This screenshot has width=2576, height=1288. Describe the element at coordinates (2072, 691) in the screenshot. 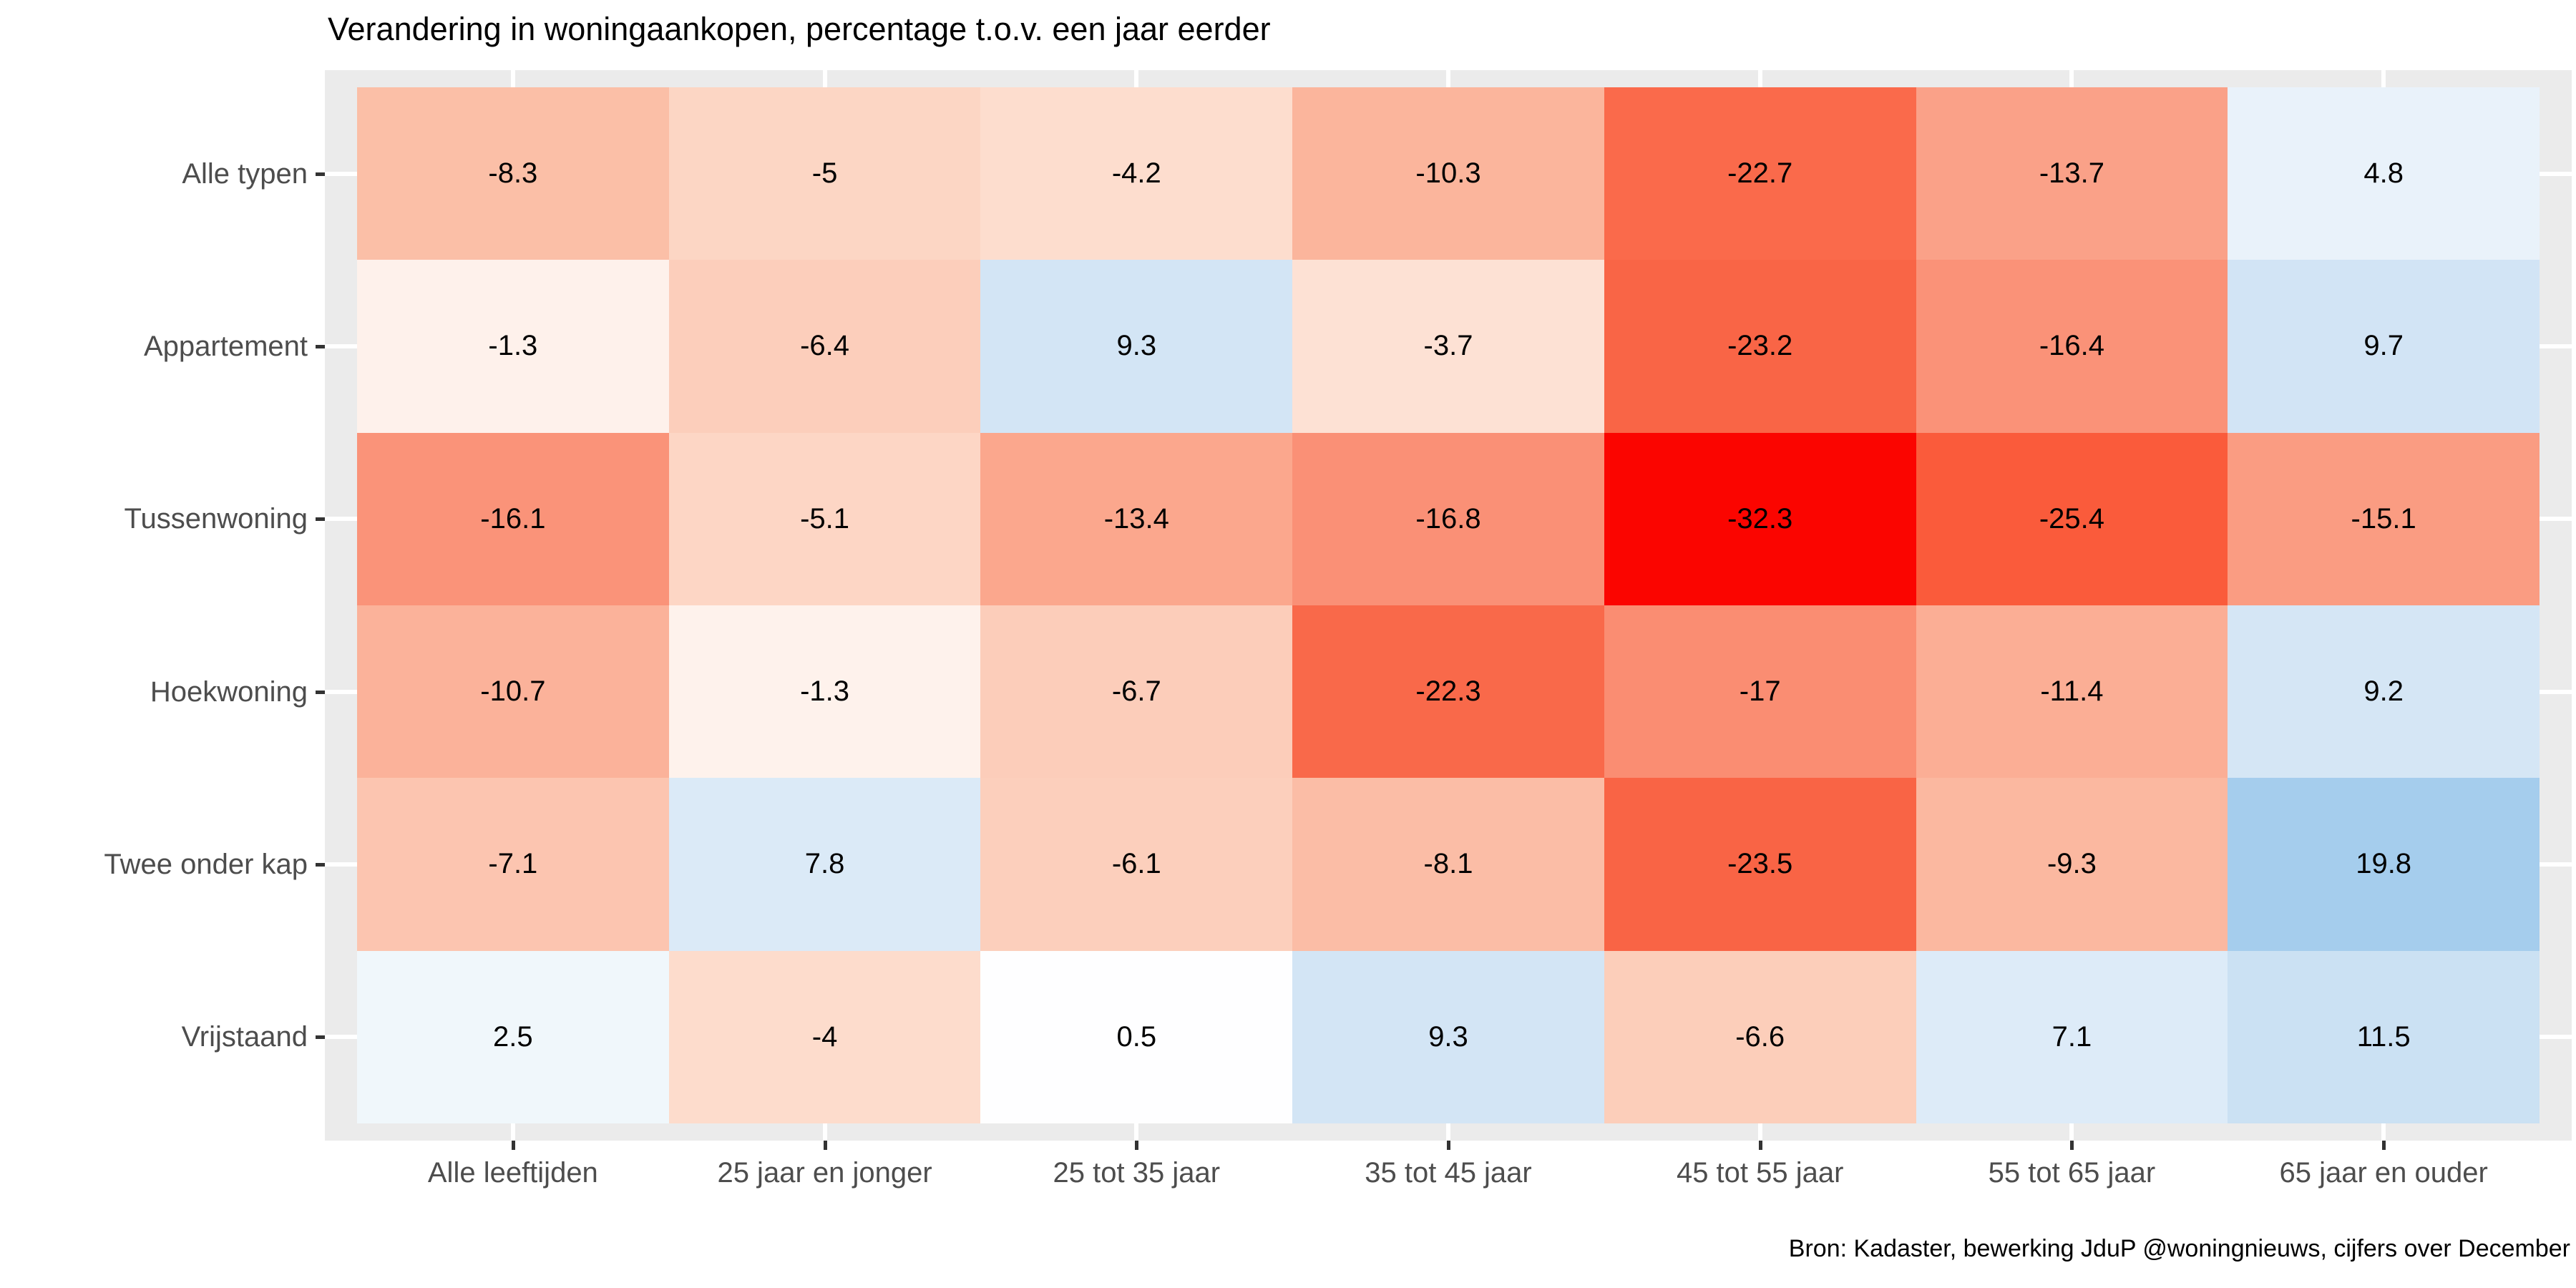

I see `heatmap-cell-value: -11.4` at that location.